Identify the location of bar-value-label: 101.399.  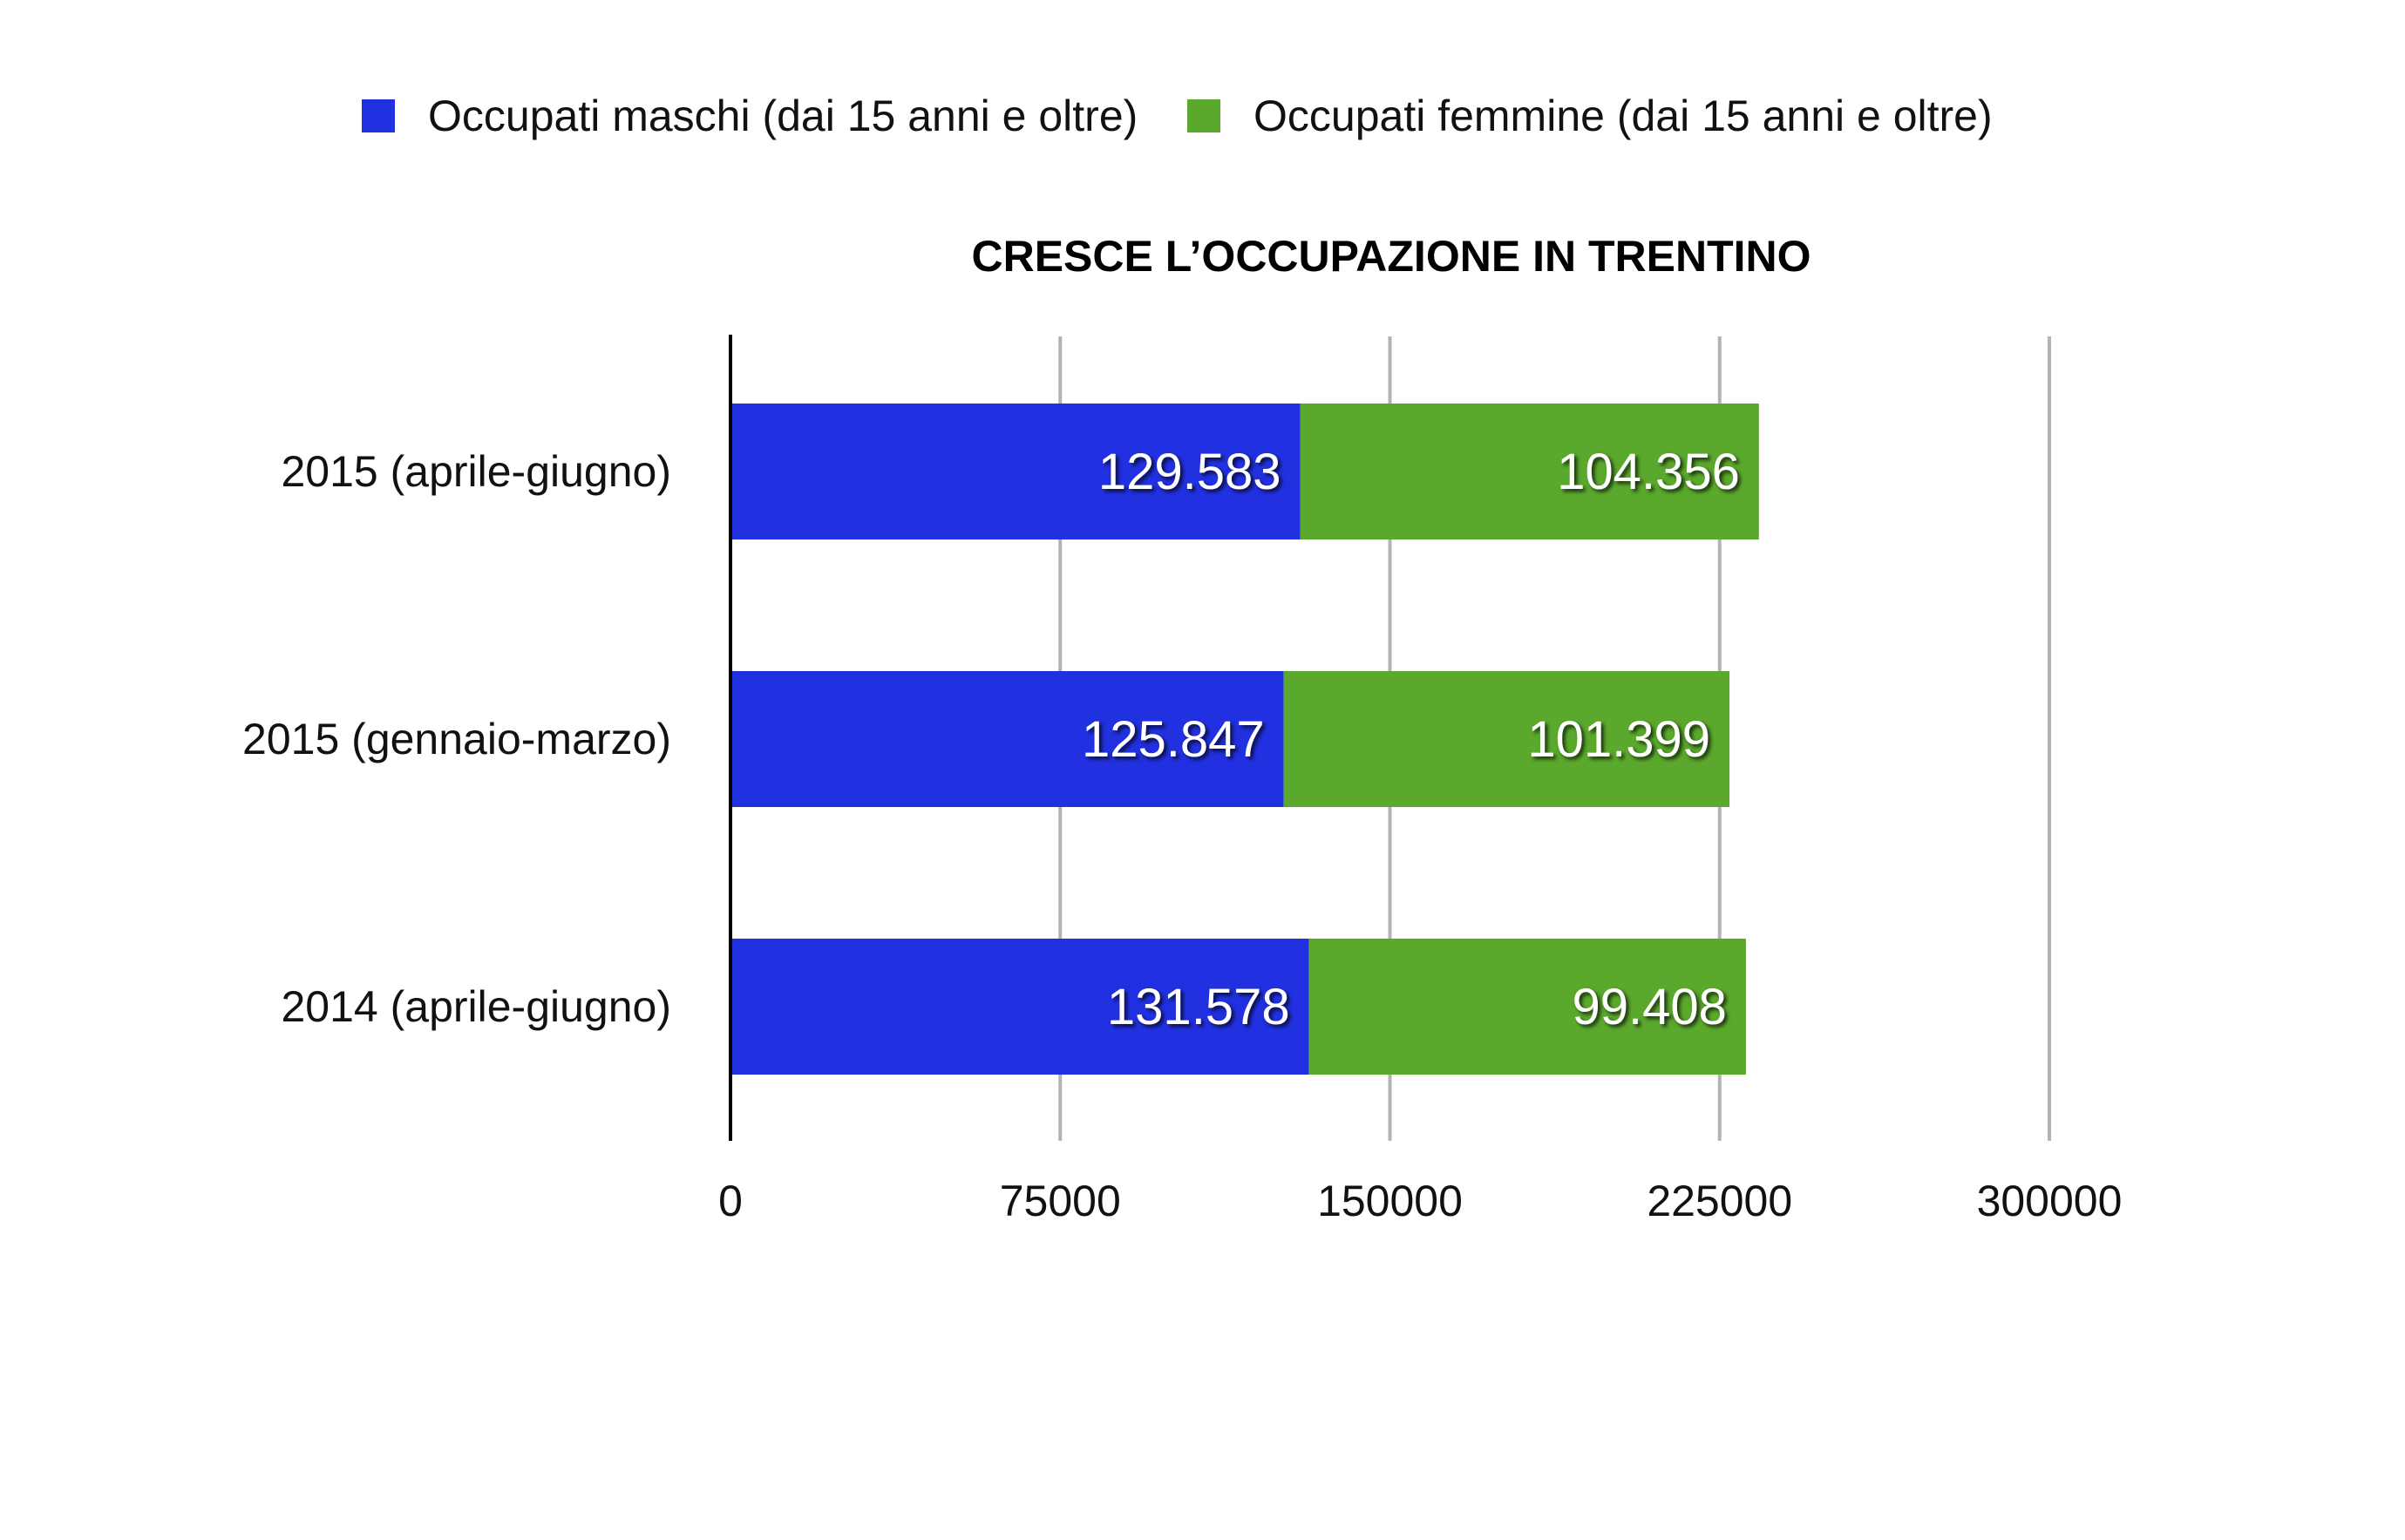
(1618, 739).